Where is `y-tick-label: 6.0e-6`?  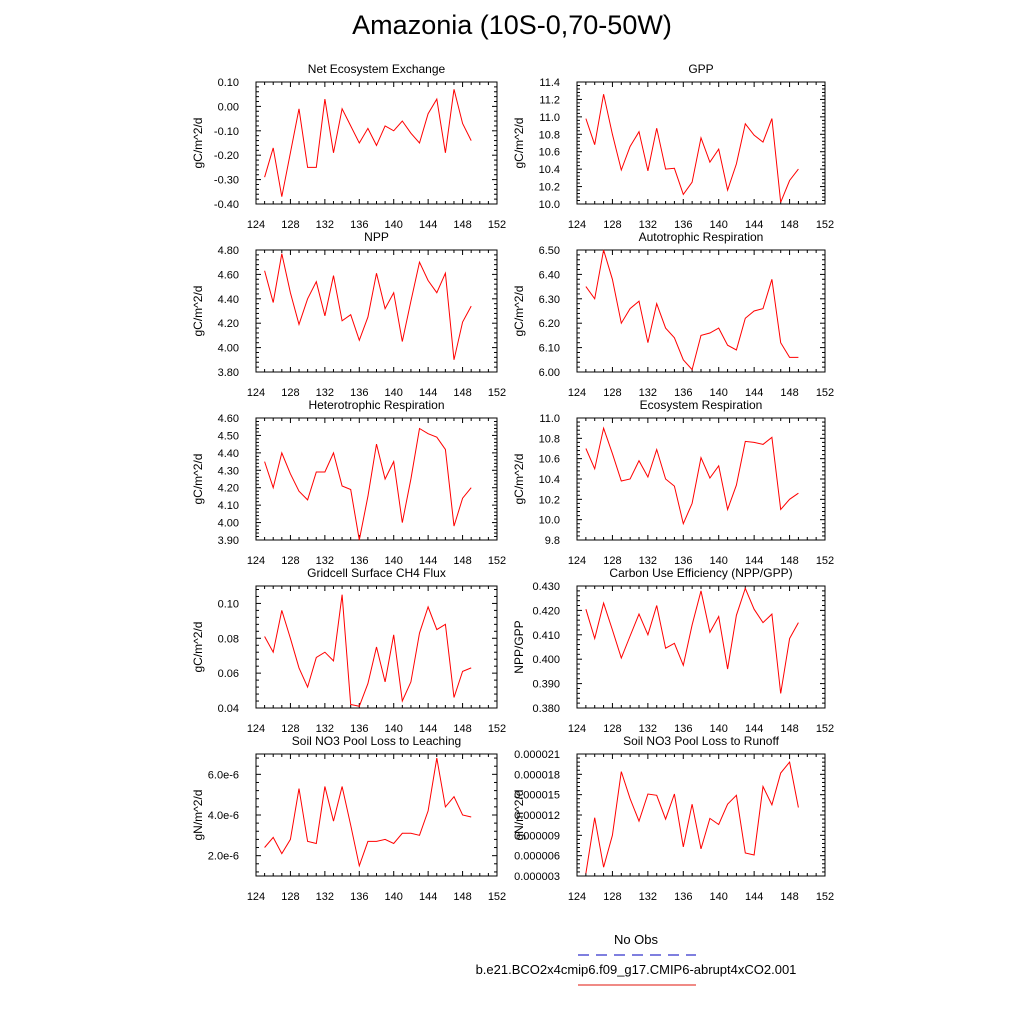
y-tick-label: 6.0e-6 is located at coordinates (223, 775).